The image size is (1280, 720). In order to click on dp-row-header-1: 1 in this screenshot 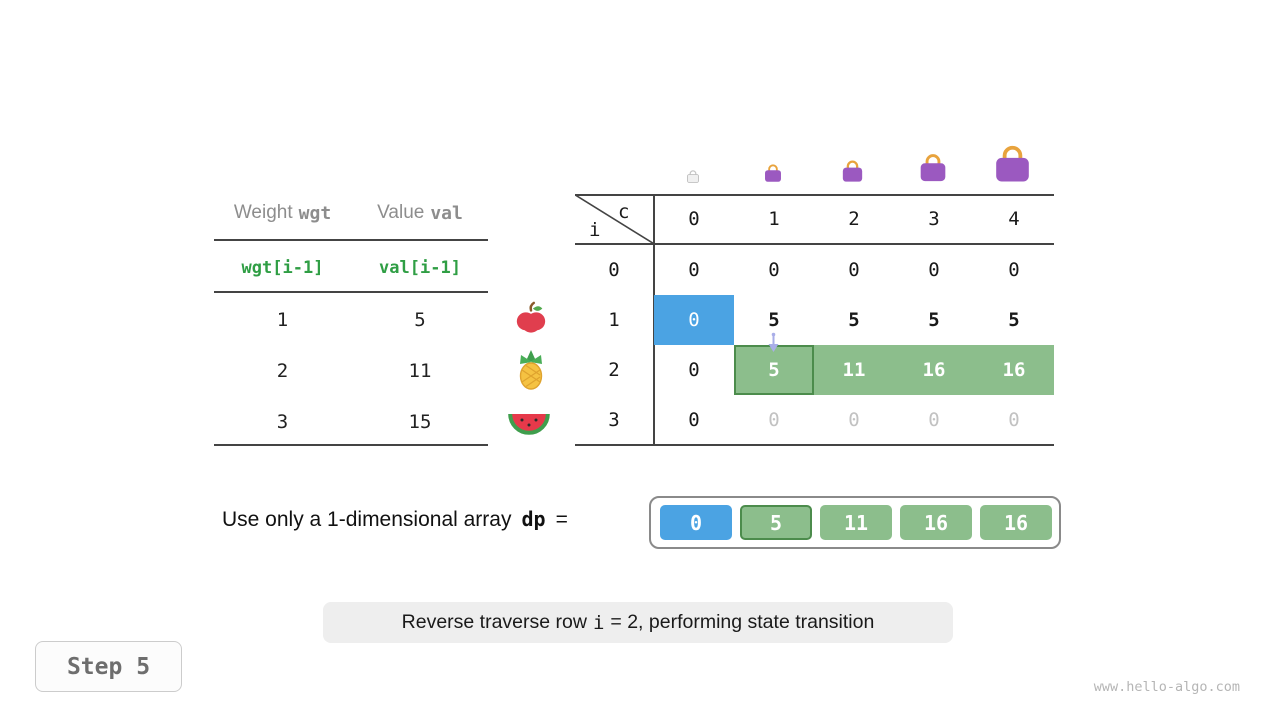, I will do `click(614, 320)`.